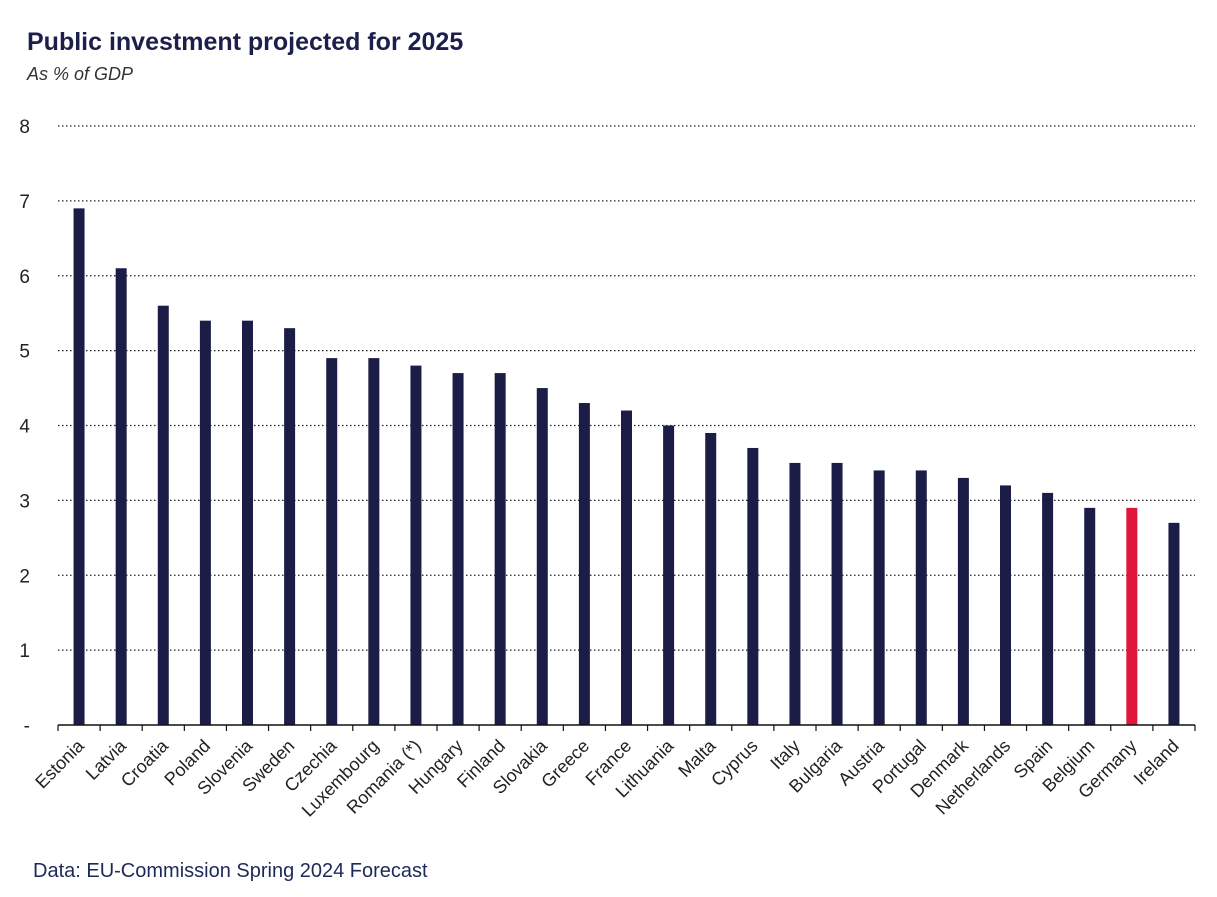 This screenshot has height=897, width=1217. I want to click on x-tick-label: Italy, so click(784, 754).